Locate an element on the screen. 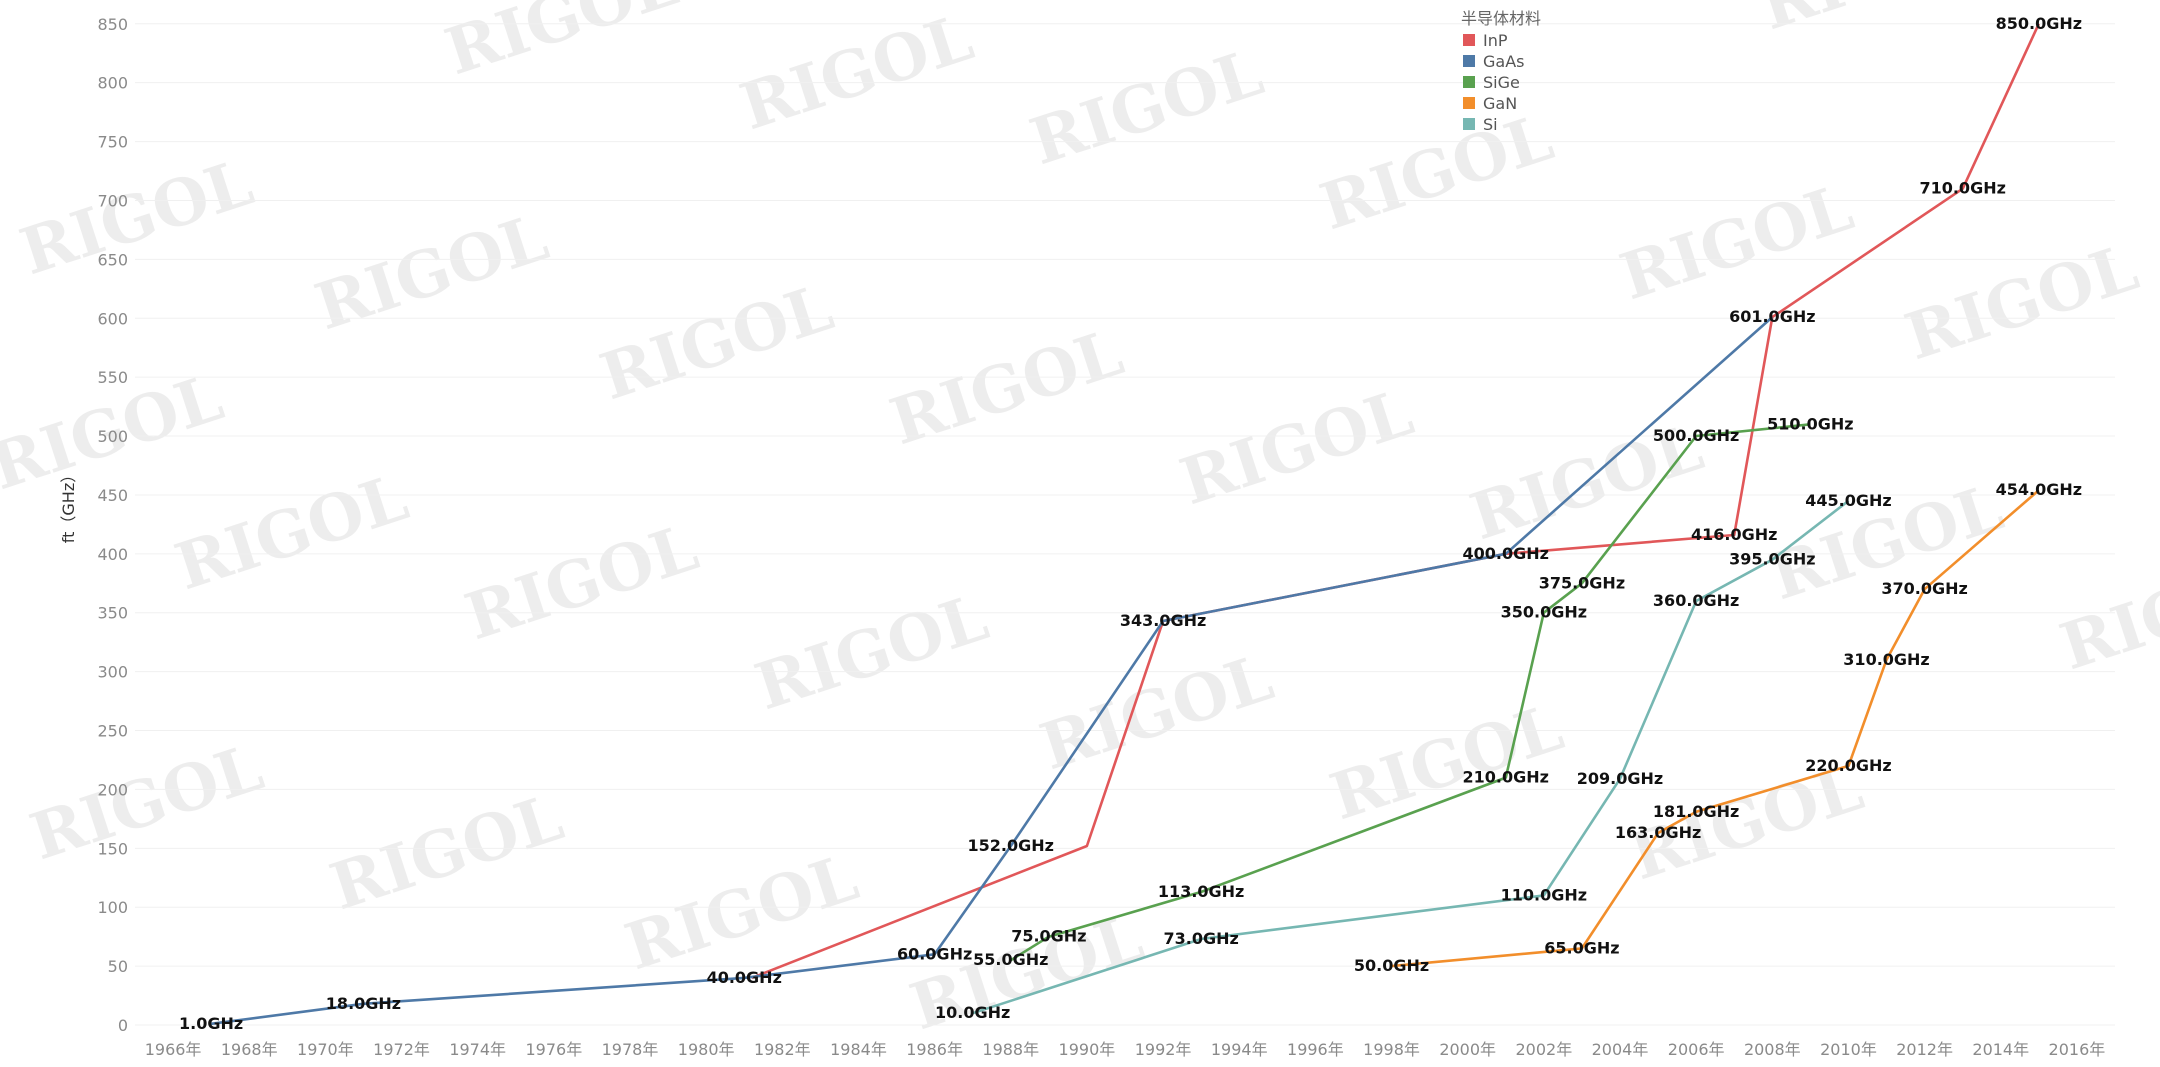 Image resolution: width=2160 pixels, height=1067 pixels. y-tick-label: 350 is located at coordinates (112, 613).